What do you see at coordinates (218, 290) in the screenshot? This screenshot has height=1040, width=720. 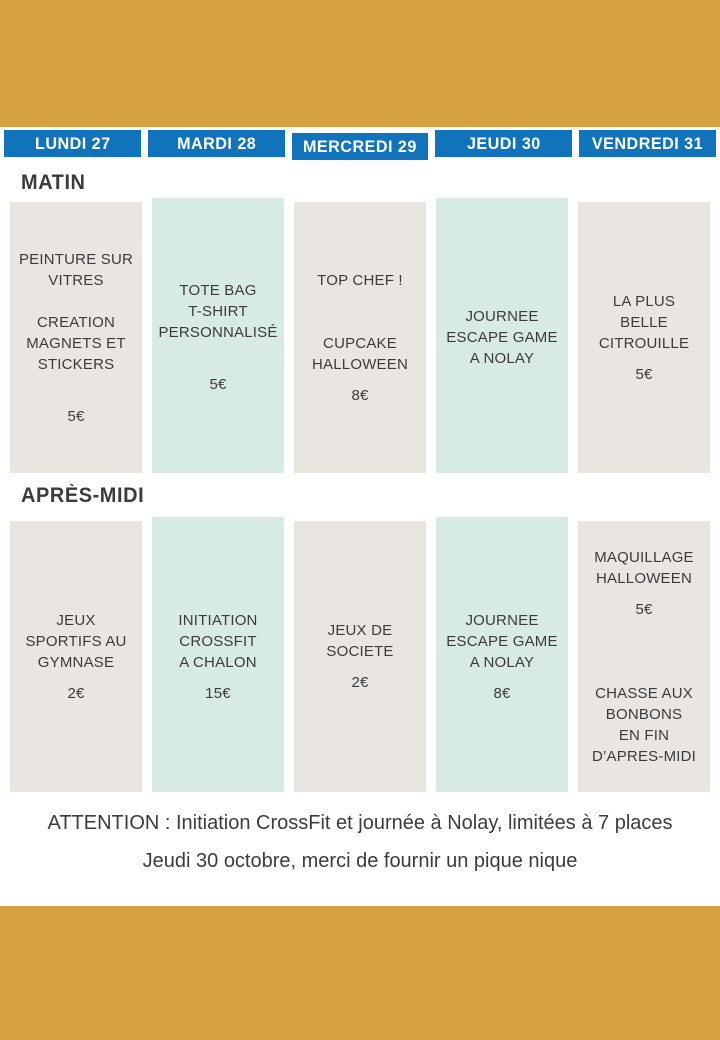 I see `card-line: TOTE BAG` at bounding box center [218, 290].